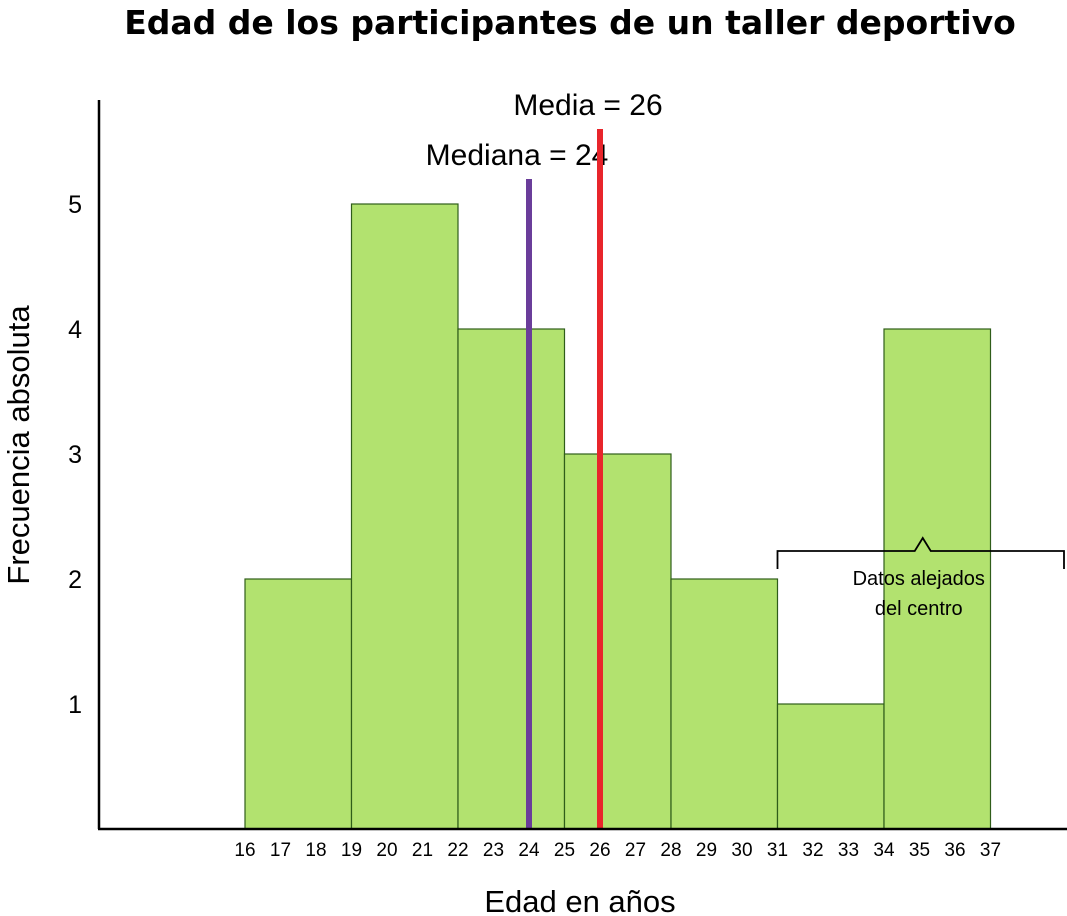 The image size is (1067, 916). Describe the element at coordinates (599, 850) in the screenshot. I see `x-tick-label: 26` at that location.